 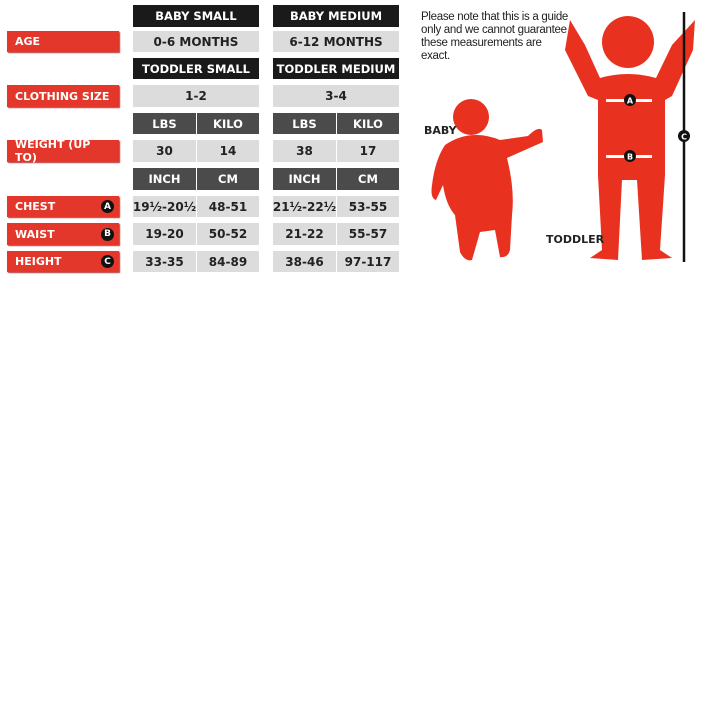 I want to click on height-cell: 84-89, so click(x=228, y=261).